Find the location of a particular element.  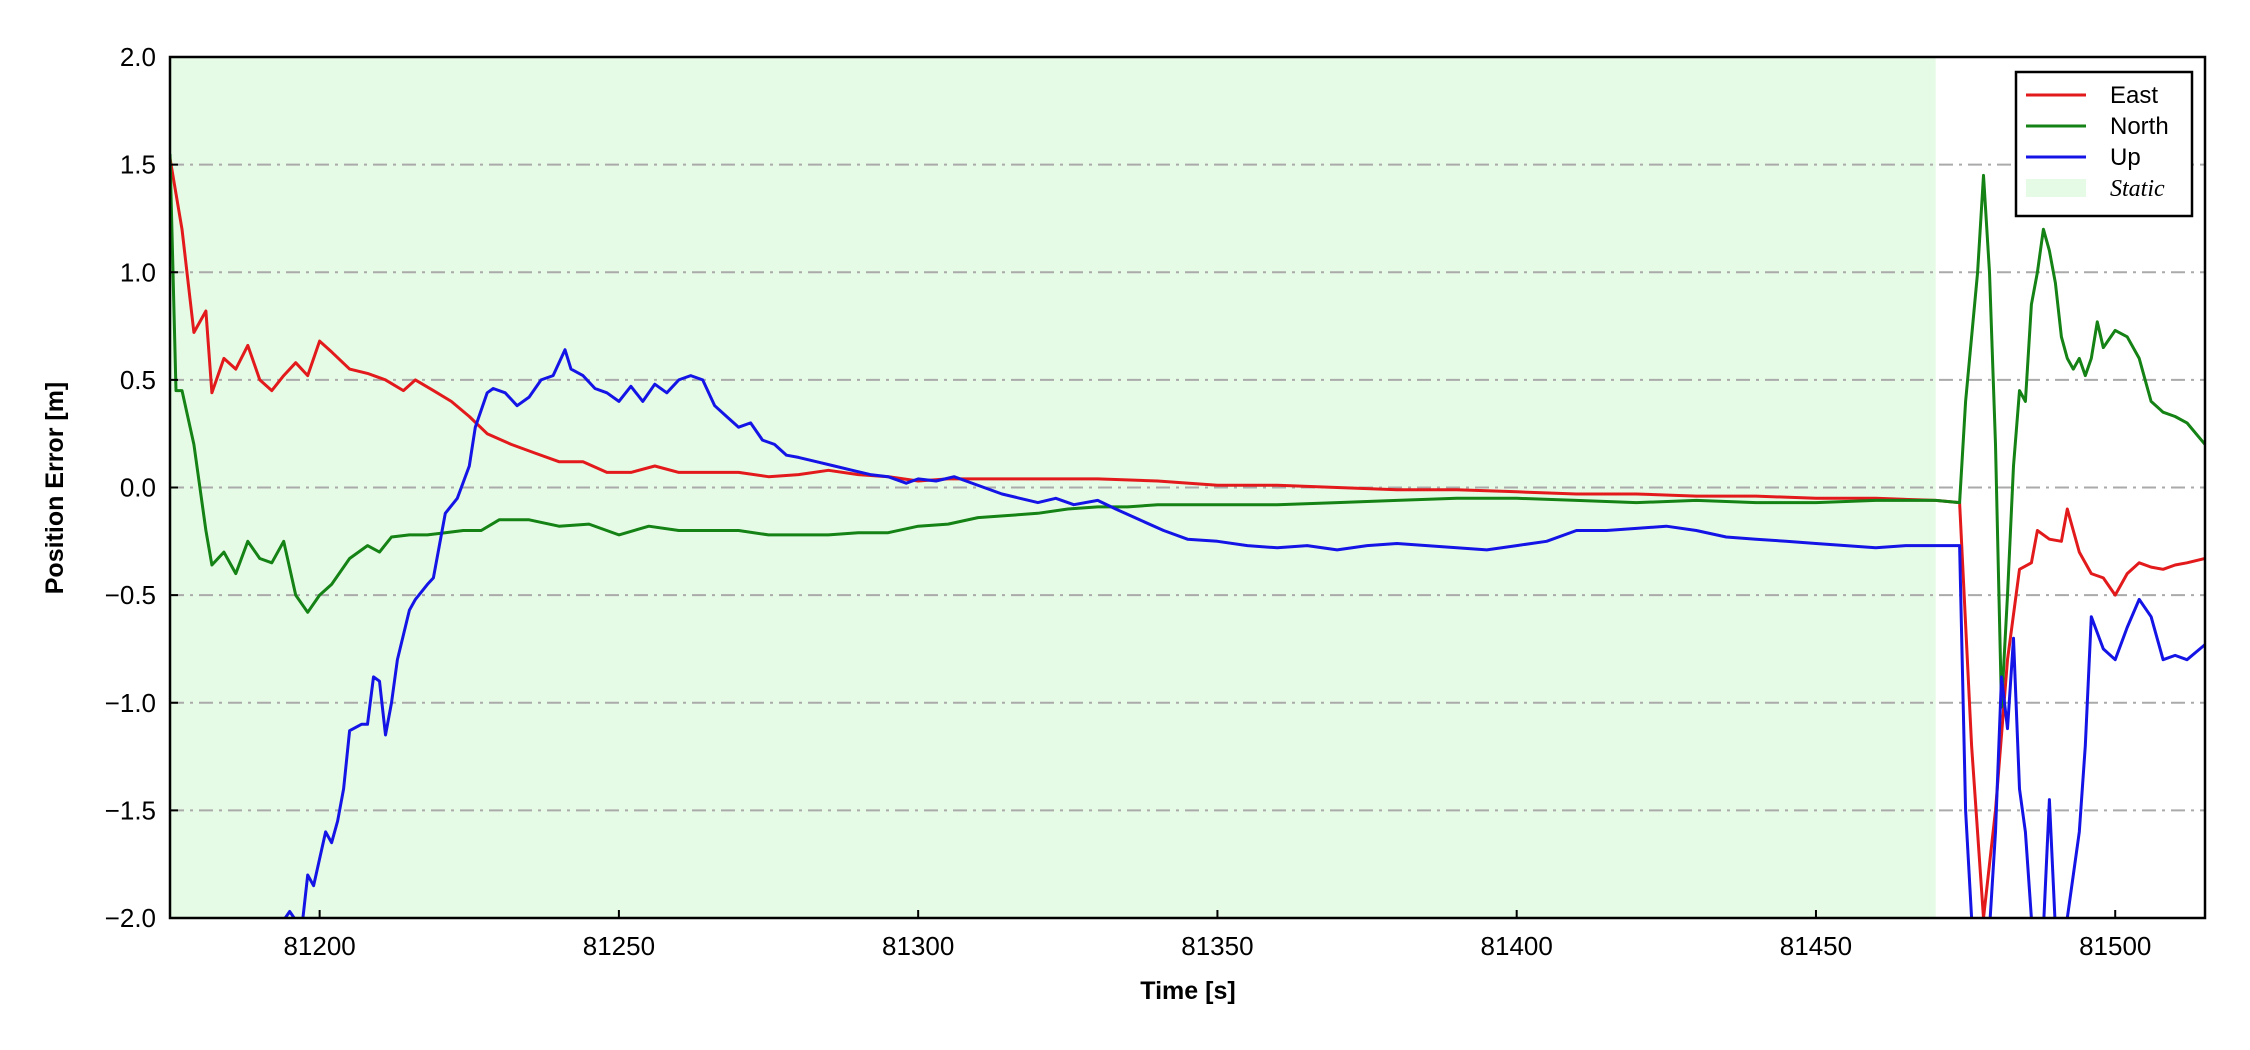

legend-label-north: North is located at coordinates (2139, 126).